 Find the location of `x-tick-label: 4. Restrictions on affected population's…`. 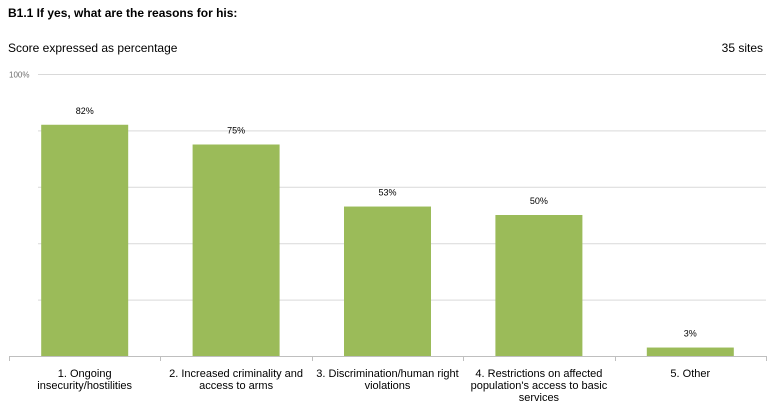

x-tick-label: 4. Restrictions on affected population's… is located at coordinates (539, 386).